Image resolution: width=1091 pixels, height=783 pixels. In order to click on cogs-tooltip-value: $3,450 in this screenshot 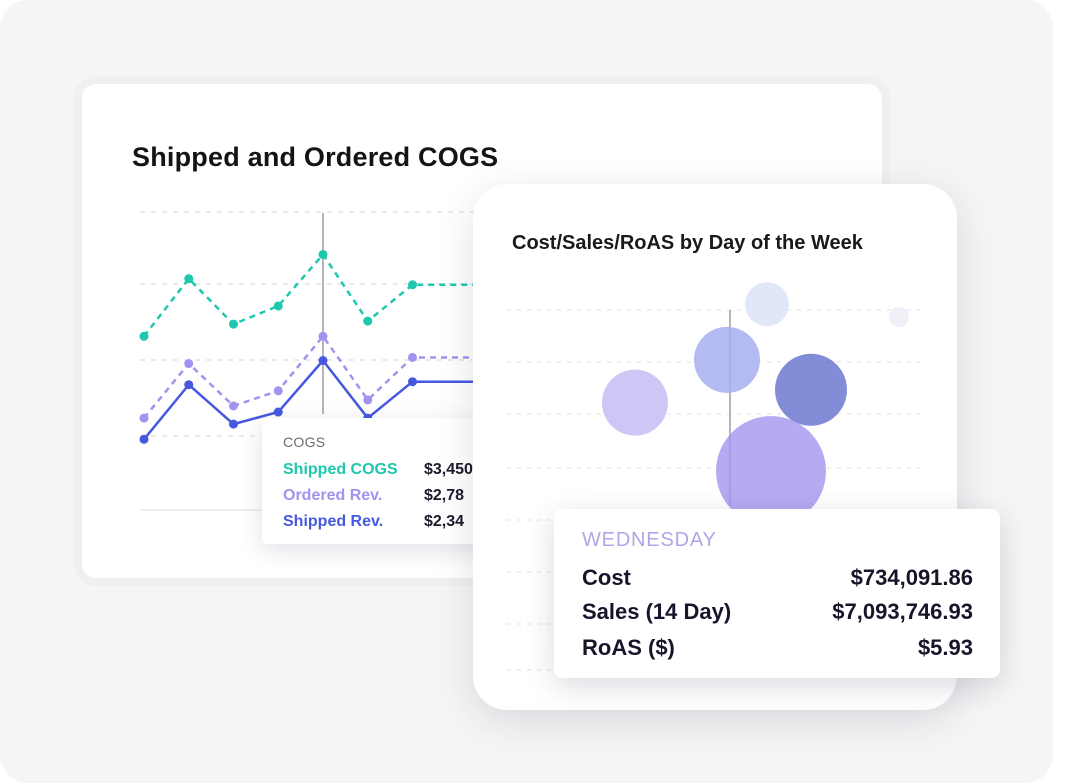, I will do `click(448, 469)`.